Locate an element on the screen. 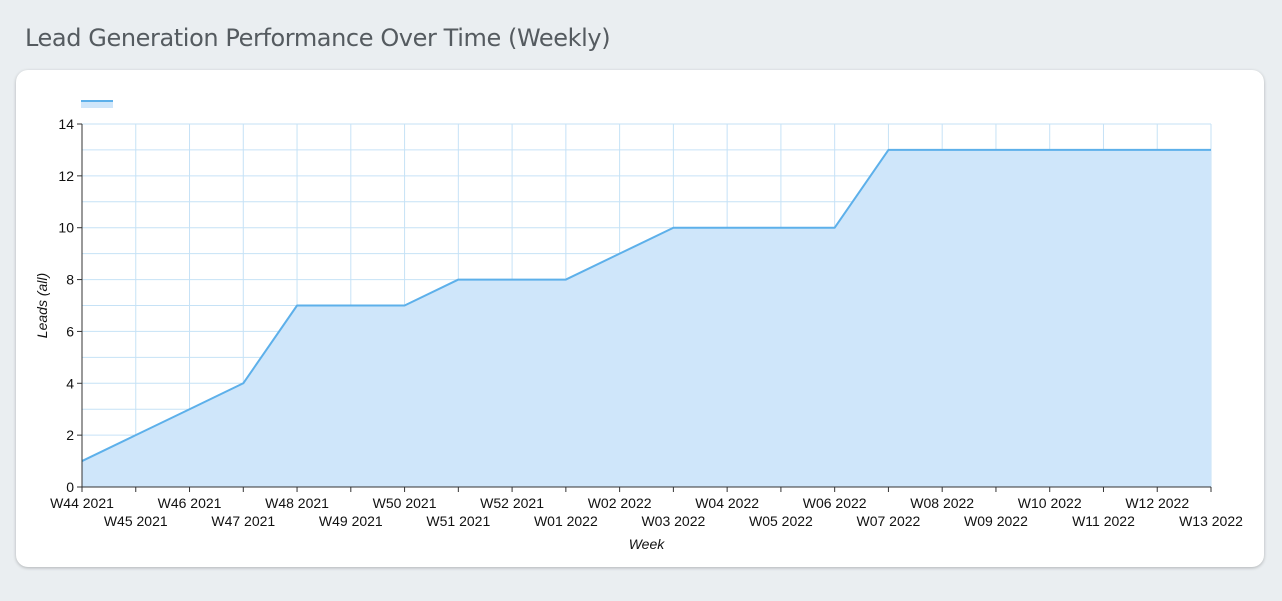 This screenshot has height=601, width=1282. x-tick-label: W12 2022 is located at coordinates (1157, 503).